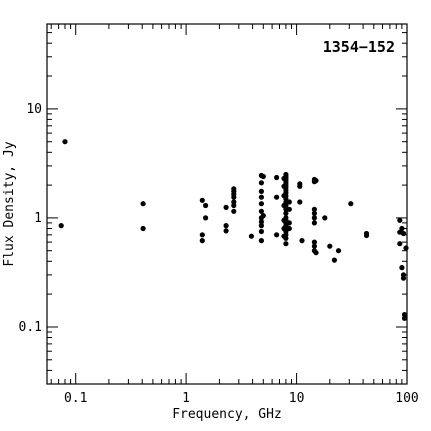 Image resolution: width=431 pixels, height=431 pixels. What do you see at coordinates (359, 47) in the screenshot?
I see `chart-title: 1354−152` at bounding box center [359, 47].